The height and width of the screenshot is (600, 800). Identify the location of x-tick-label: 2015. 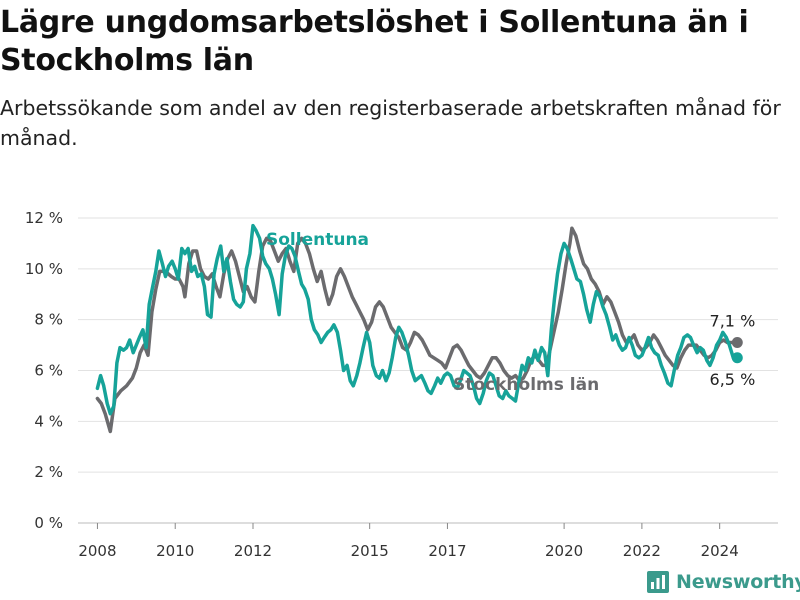
(370, 551).